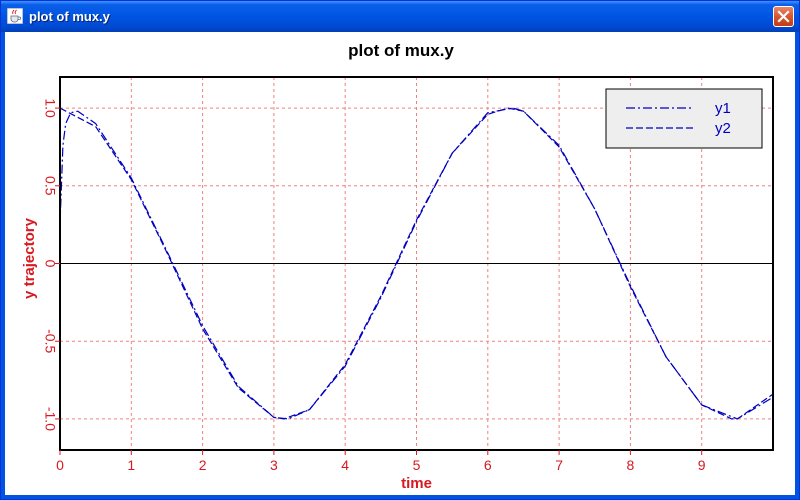 Image resolution: width=800 pixels, height=500 pixels. Describe the element at coordinates (797, 265) in the screenshot. I see `window-frame-right` at that location.